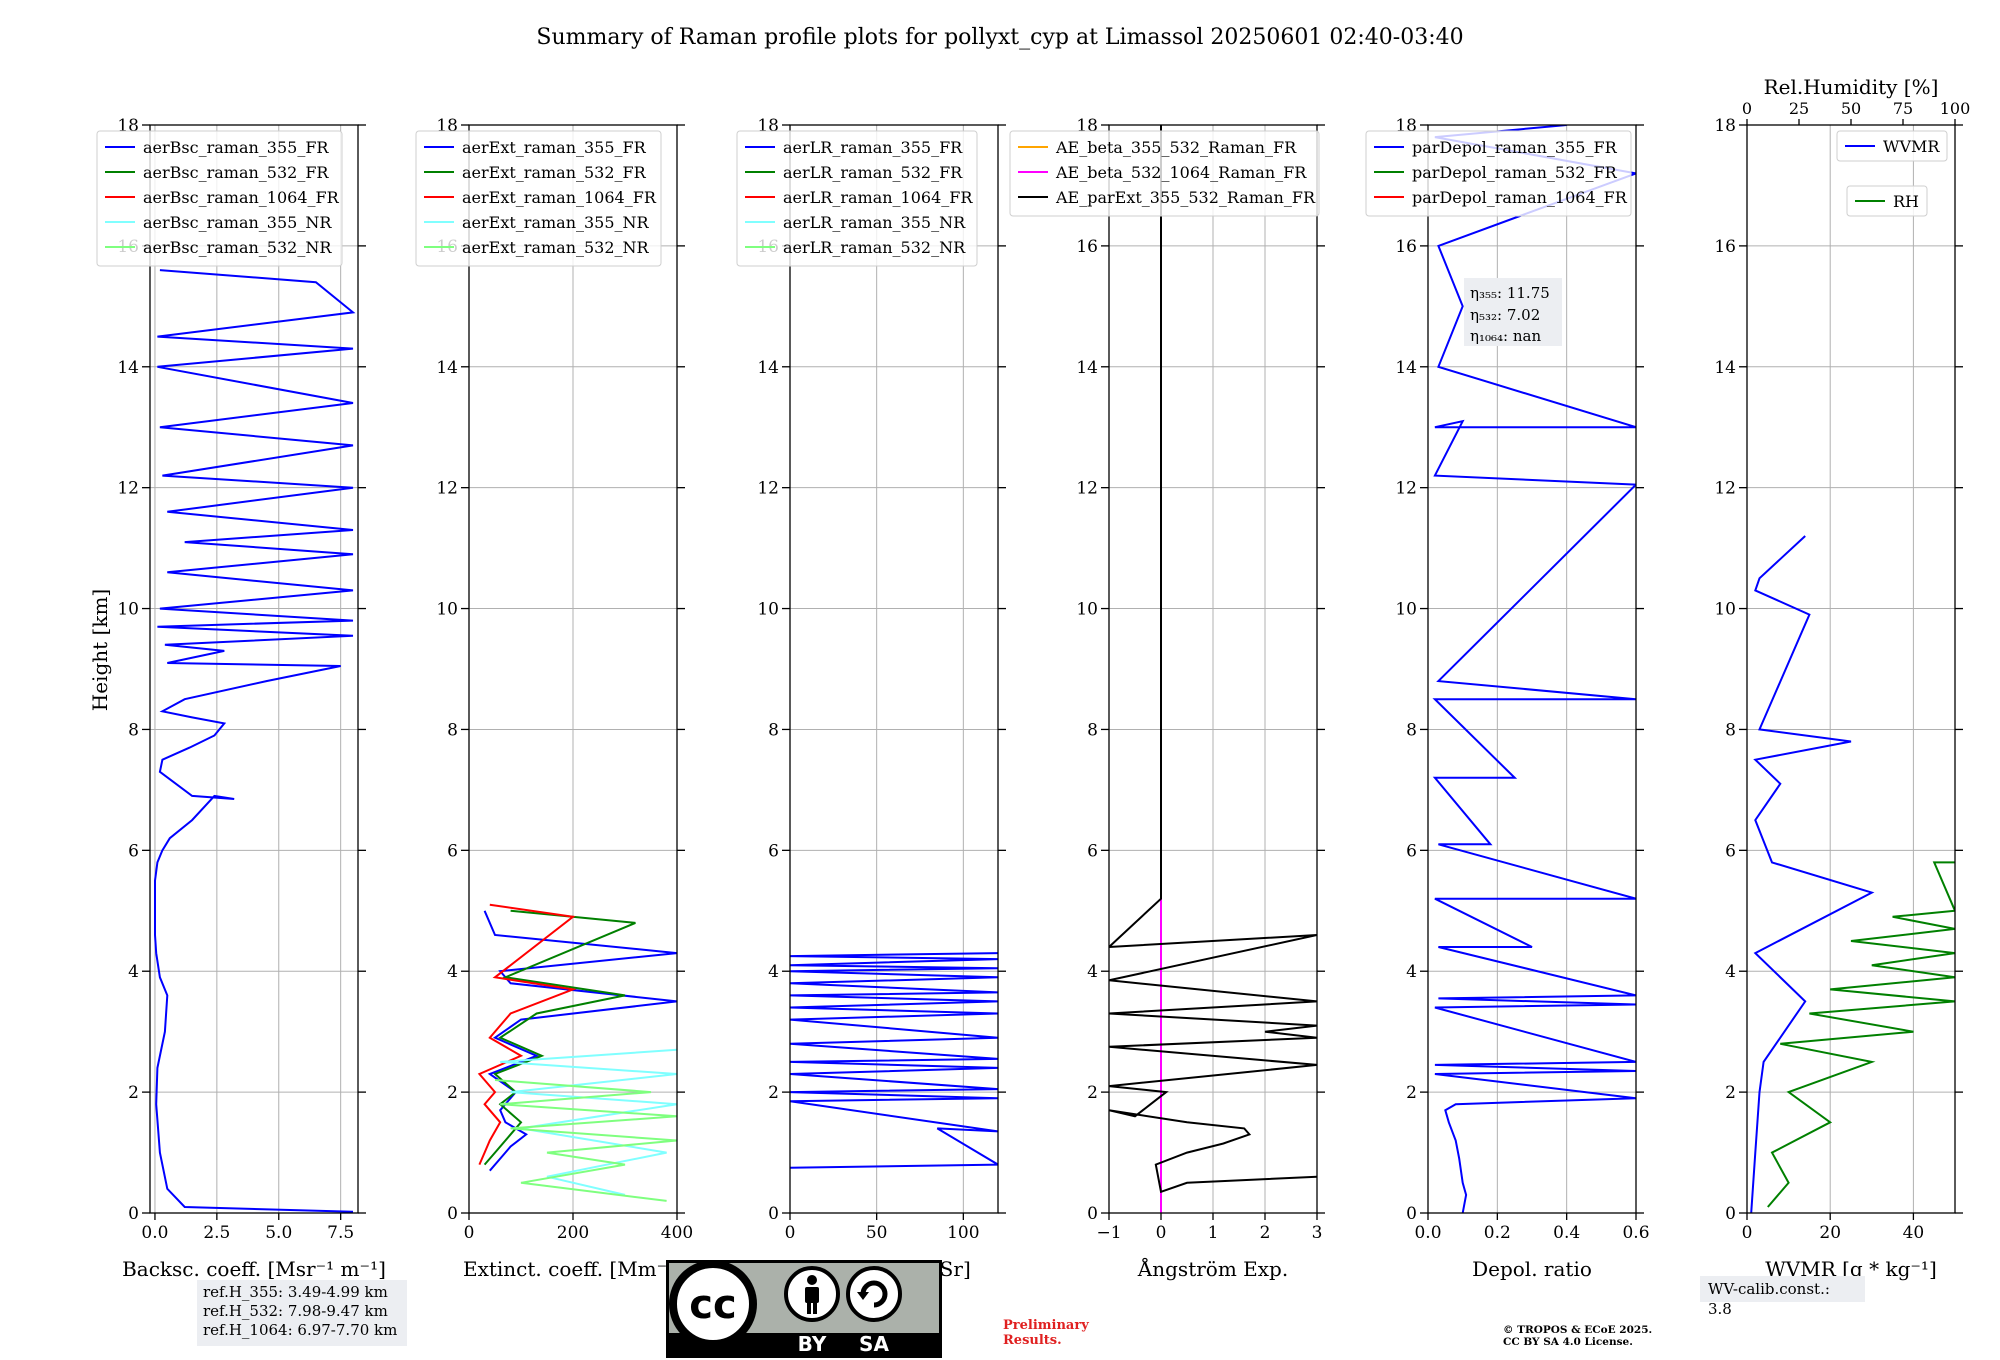 This screenshot has width=2000, height=1360. Describe the element at coordinates (1032, 1340) in the screenshot. I see `preliminary-line-2: Results.` at that location.